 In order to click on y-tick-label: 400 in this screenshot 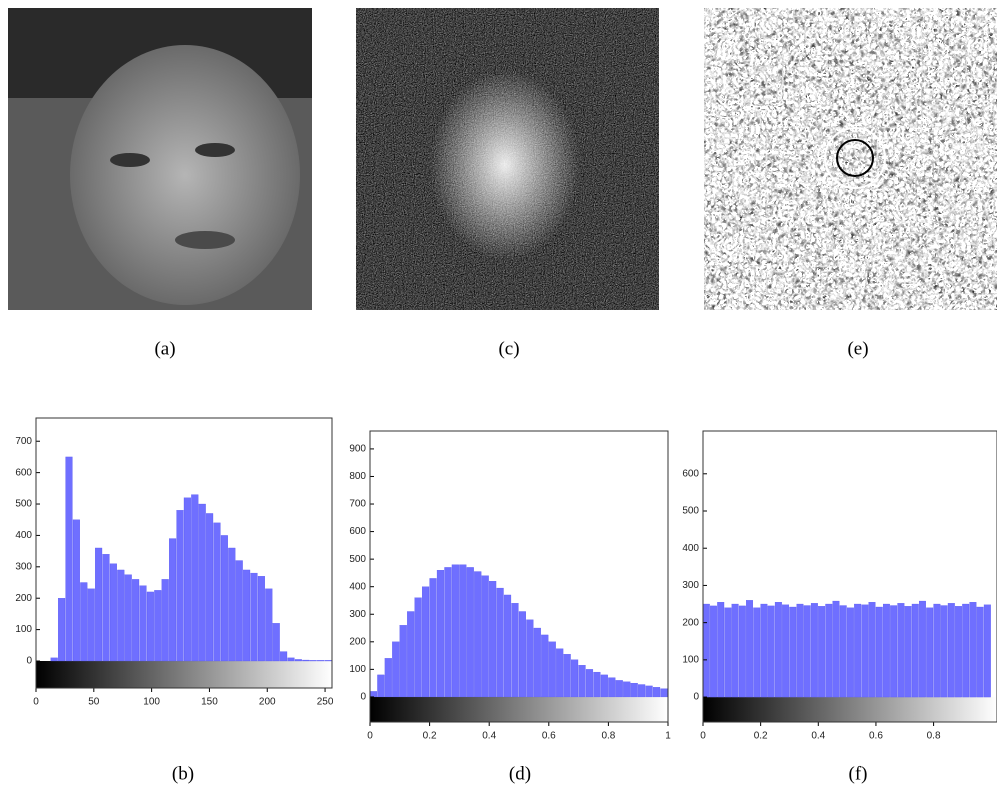, I will do `click(23, 535)`.